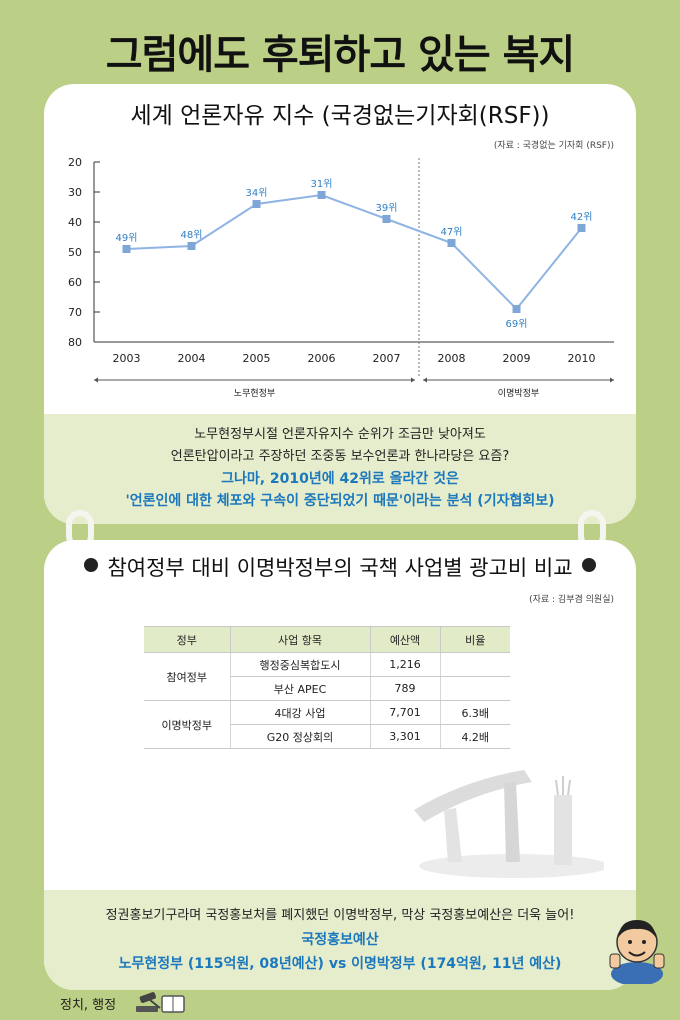 This screenshot has height=1020, width=680. Describe the element at coordinates (553, 146) in the screenshot. I see `chart-source: (자료 : 국경없는 기자회 (RSF))` at that location.